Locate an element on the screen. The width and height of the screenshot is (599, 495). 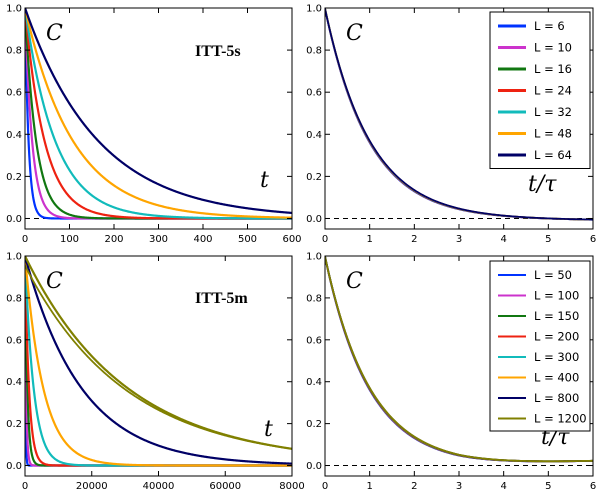
x-tick-label: 100 is located at coordinates (69, 239).